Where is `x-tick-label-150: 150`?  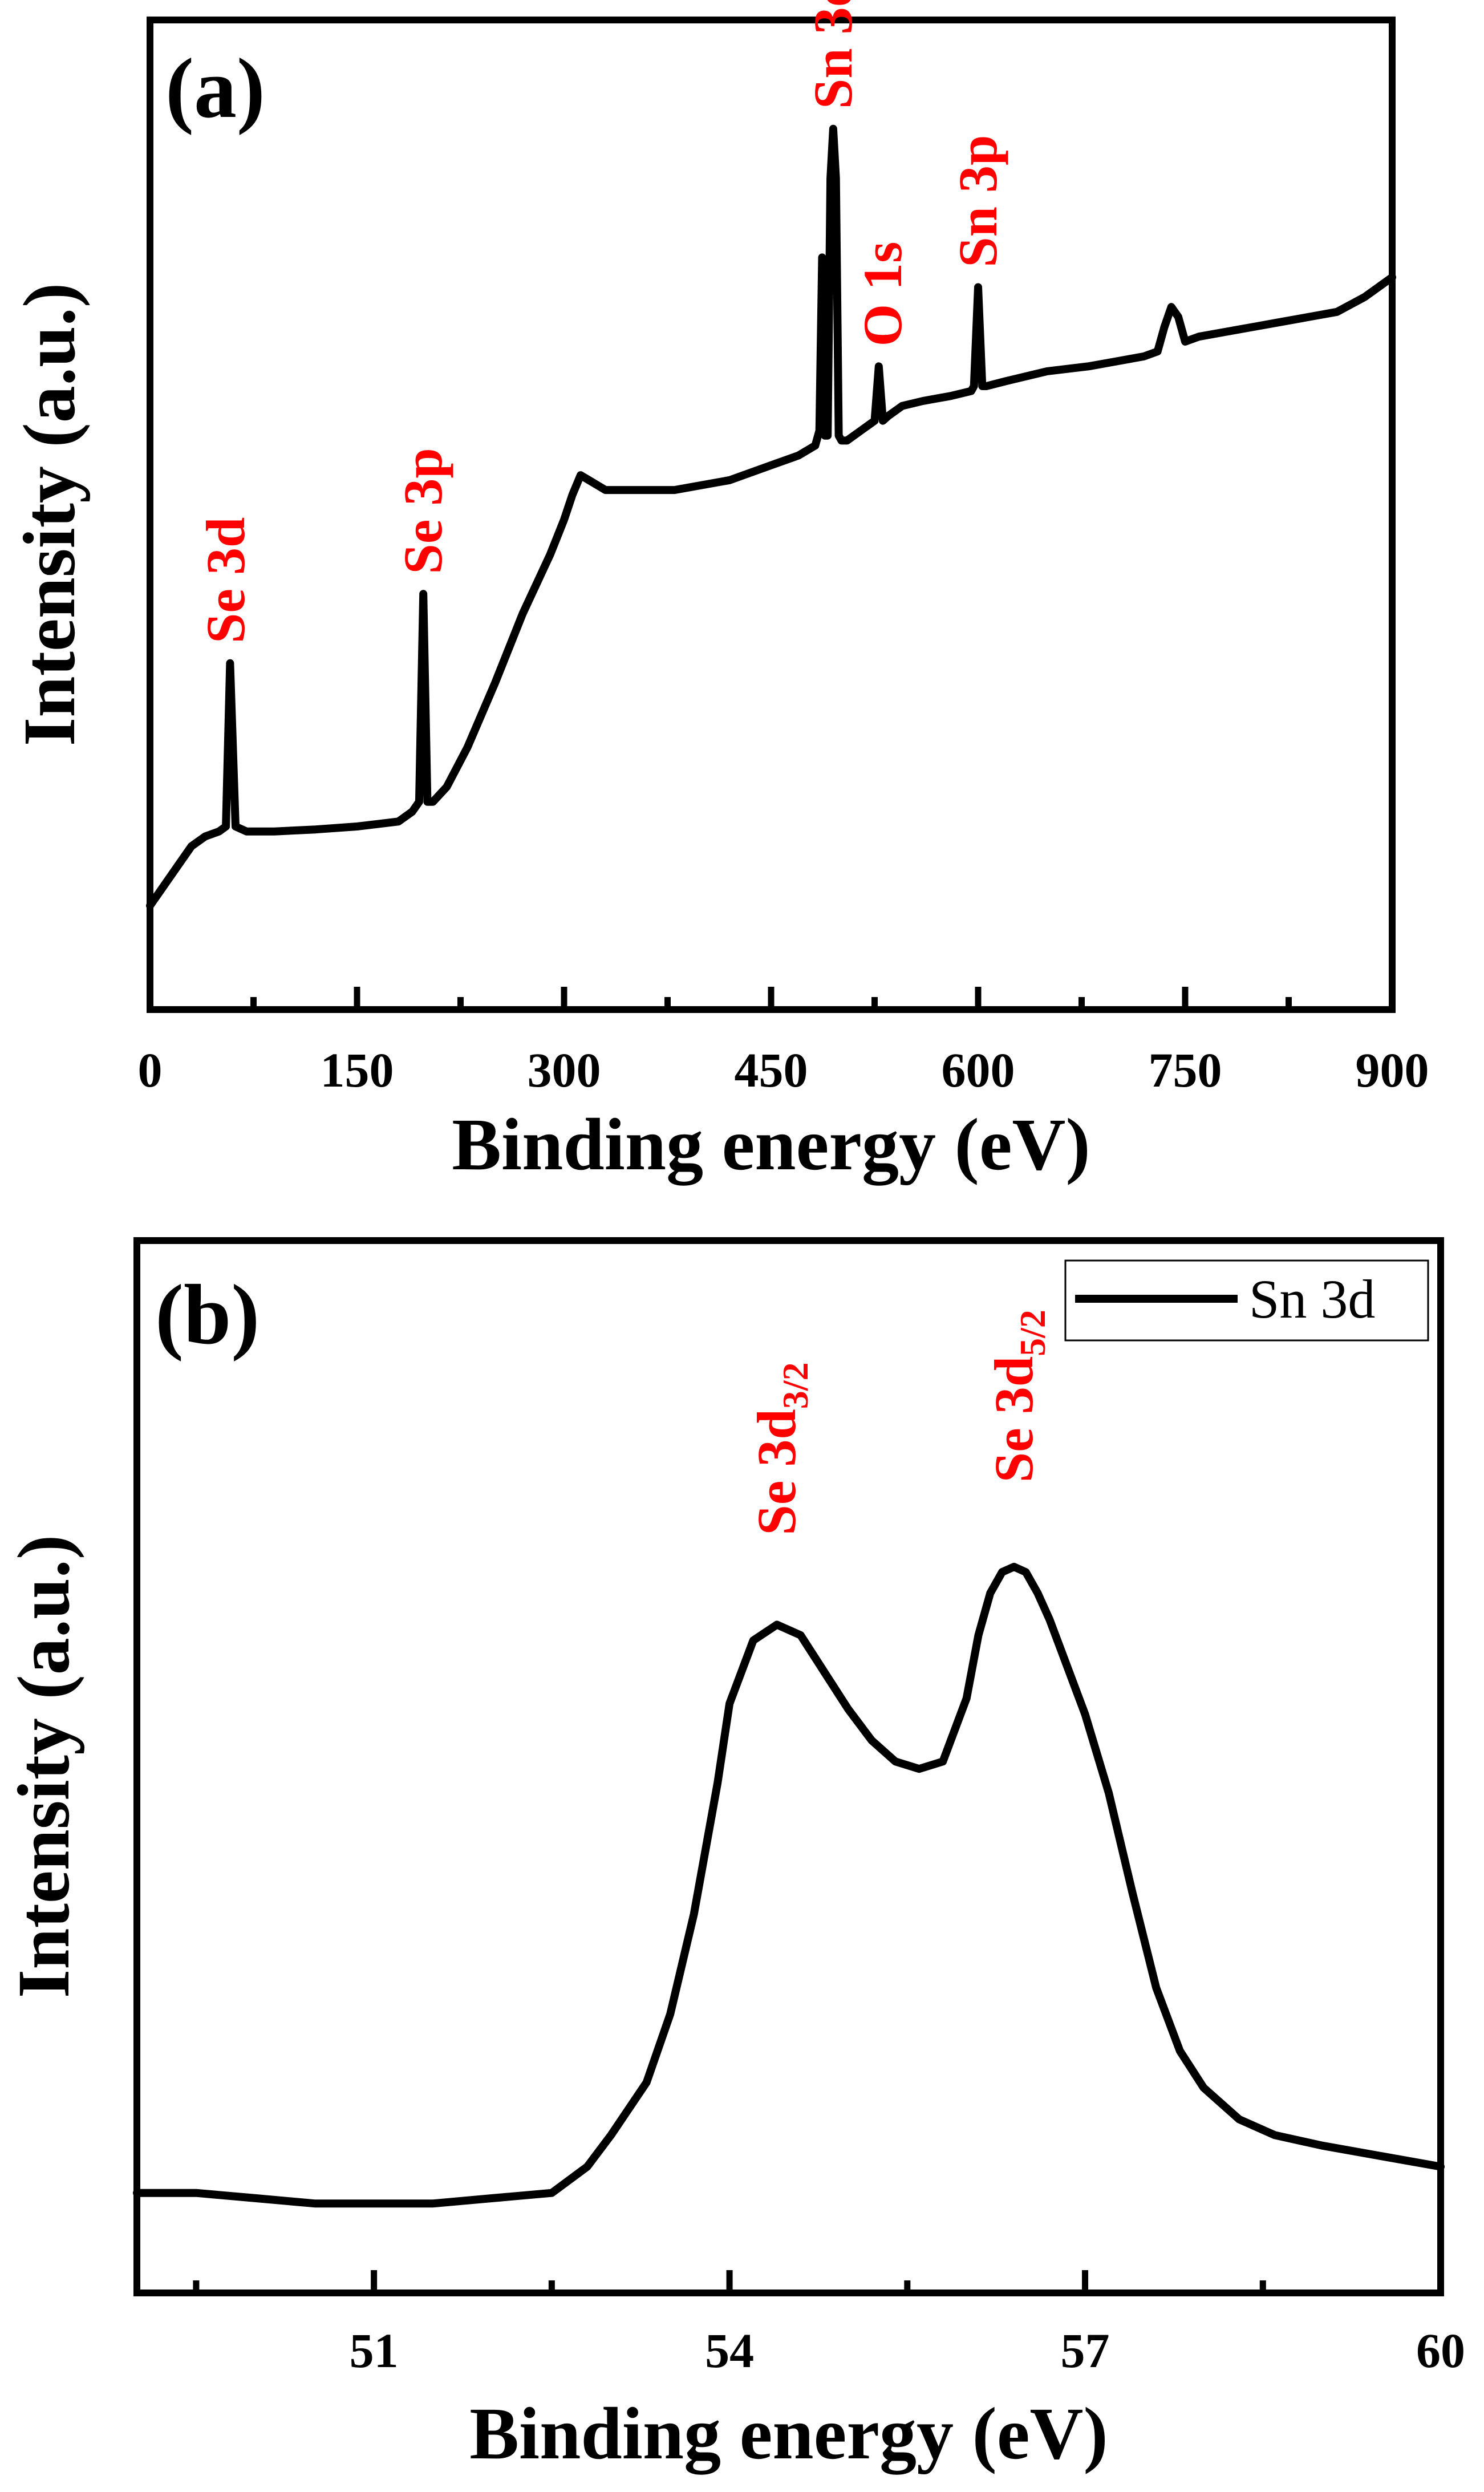 x-tick-label-150: 150 is located at coordinates (357, 1070).